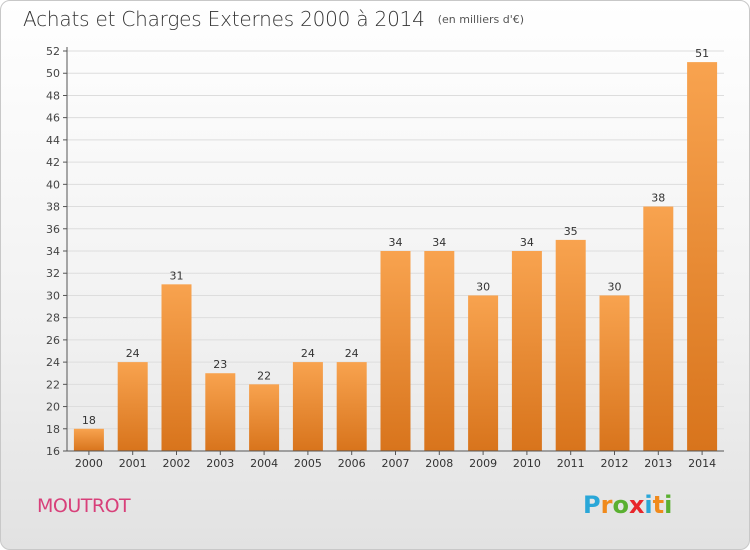 The height and width of the screenshot is (550, 750). Describe the element at coordinates (527, 463) in the screenshot. I see `x-tick-label: 2010` at that location.